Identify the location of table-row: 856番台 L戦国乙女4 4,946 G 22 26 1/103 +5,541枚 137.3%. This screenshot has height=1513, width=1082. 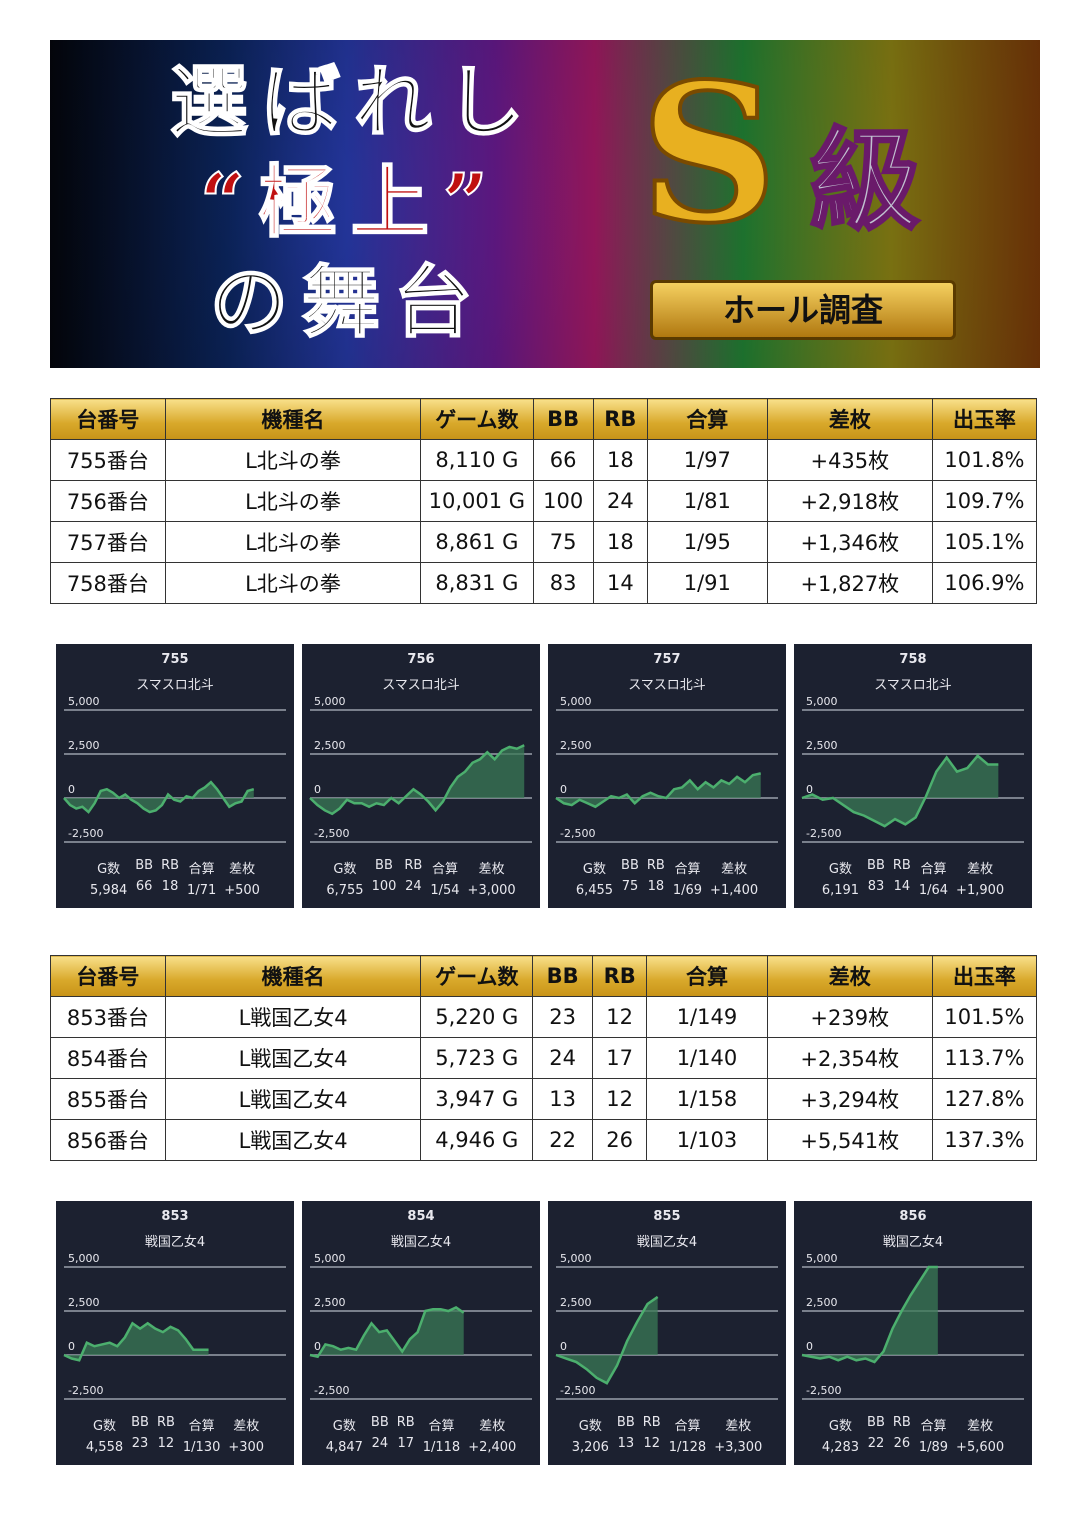
(544, 1140).